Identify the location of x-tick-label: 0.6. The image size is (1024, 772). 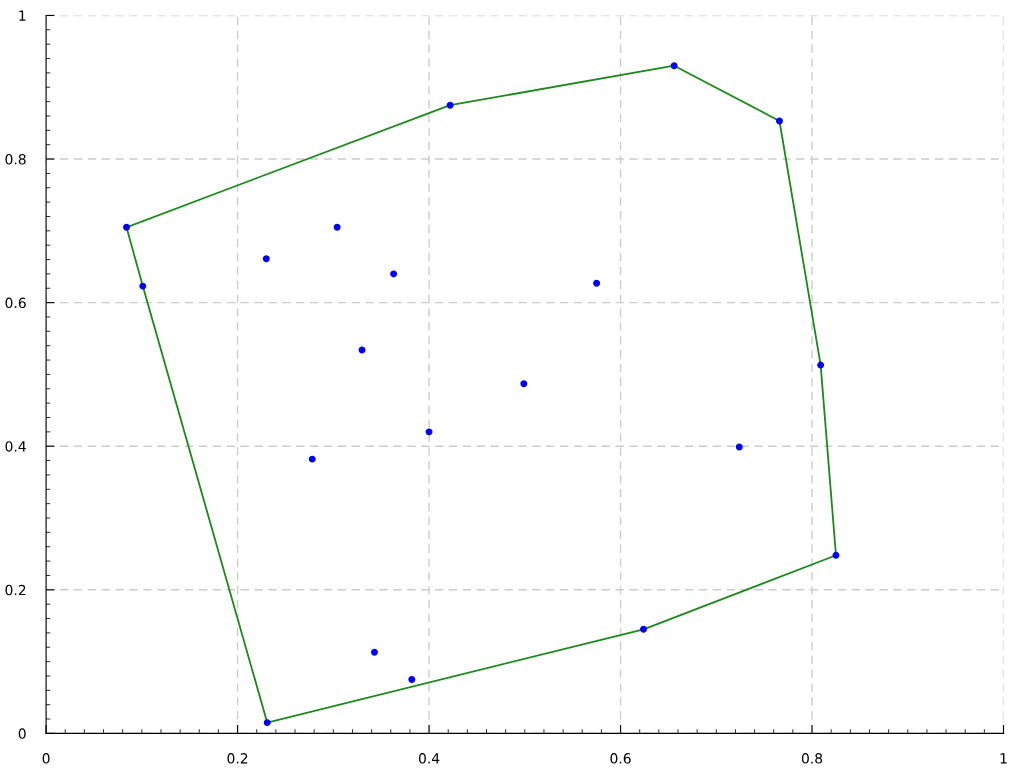
(620, 758).